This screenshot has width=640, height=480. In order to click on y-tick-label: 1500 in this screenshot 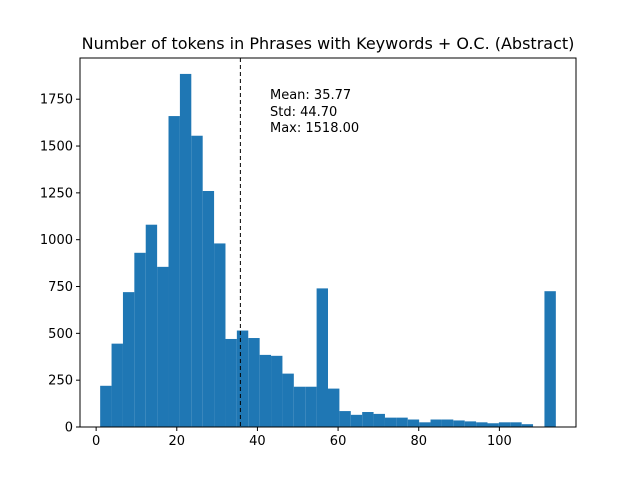, I will do `click(56, 147)`.